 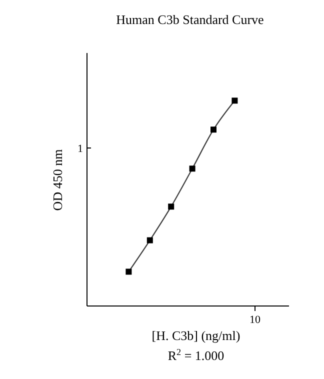 I want to click on text: 1, so click(x=80, y=149).